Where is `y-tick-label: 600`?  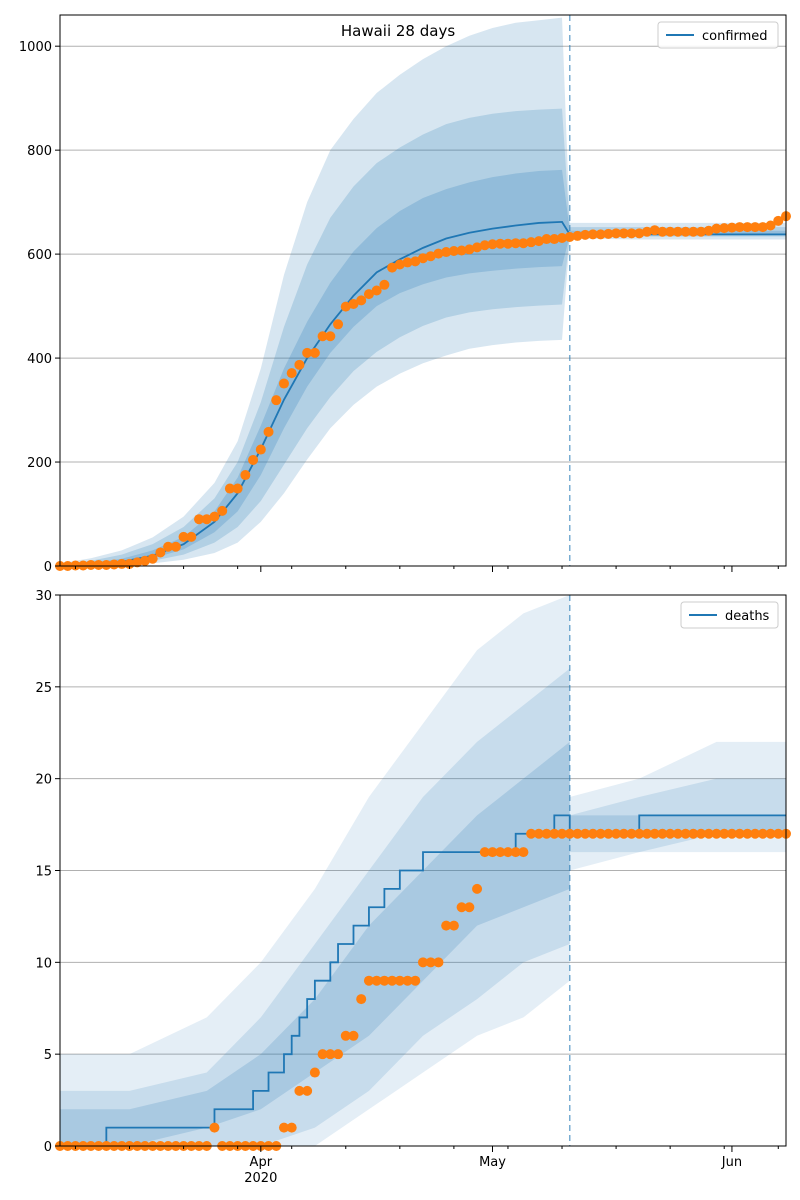
y-tick-label: 600 is located at coordinates (39, 255).